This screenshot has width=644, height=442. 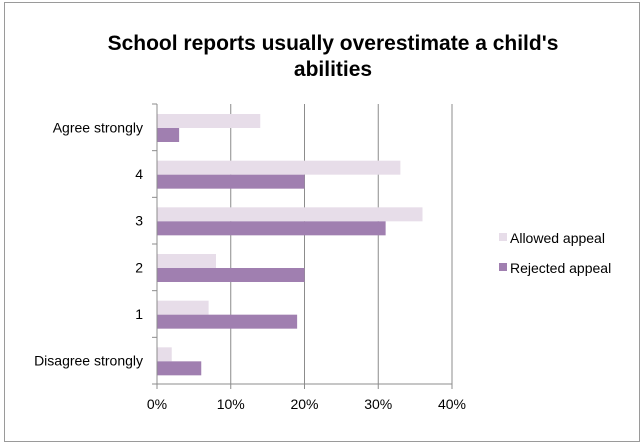 I want to click on x-tick-label: 30%, so click(x=378, y=404).